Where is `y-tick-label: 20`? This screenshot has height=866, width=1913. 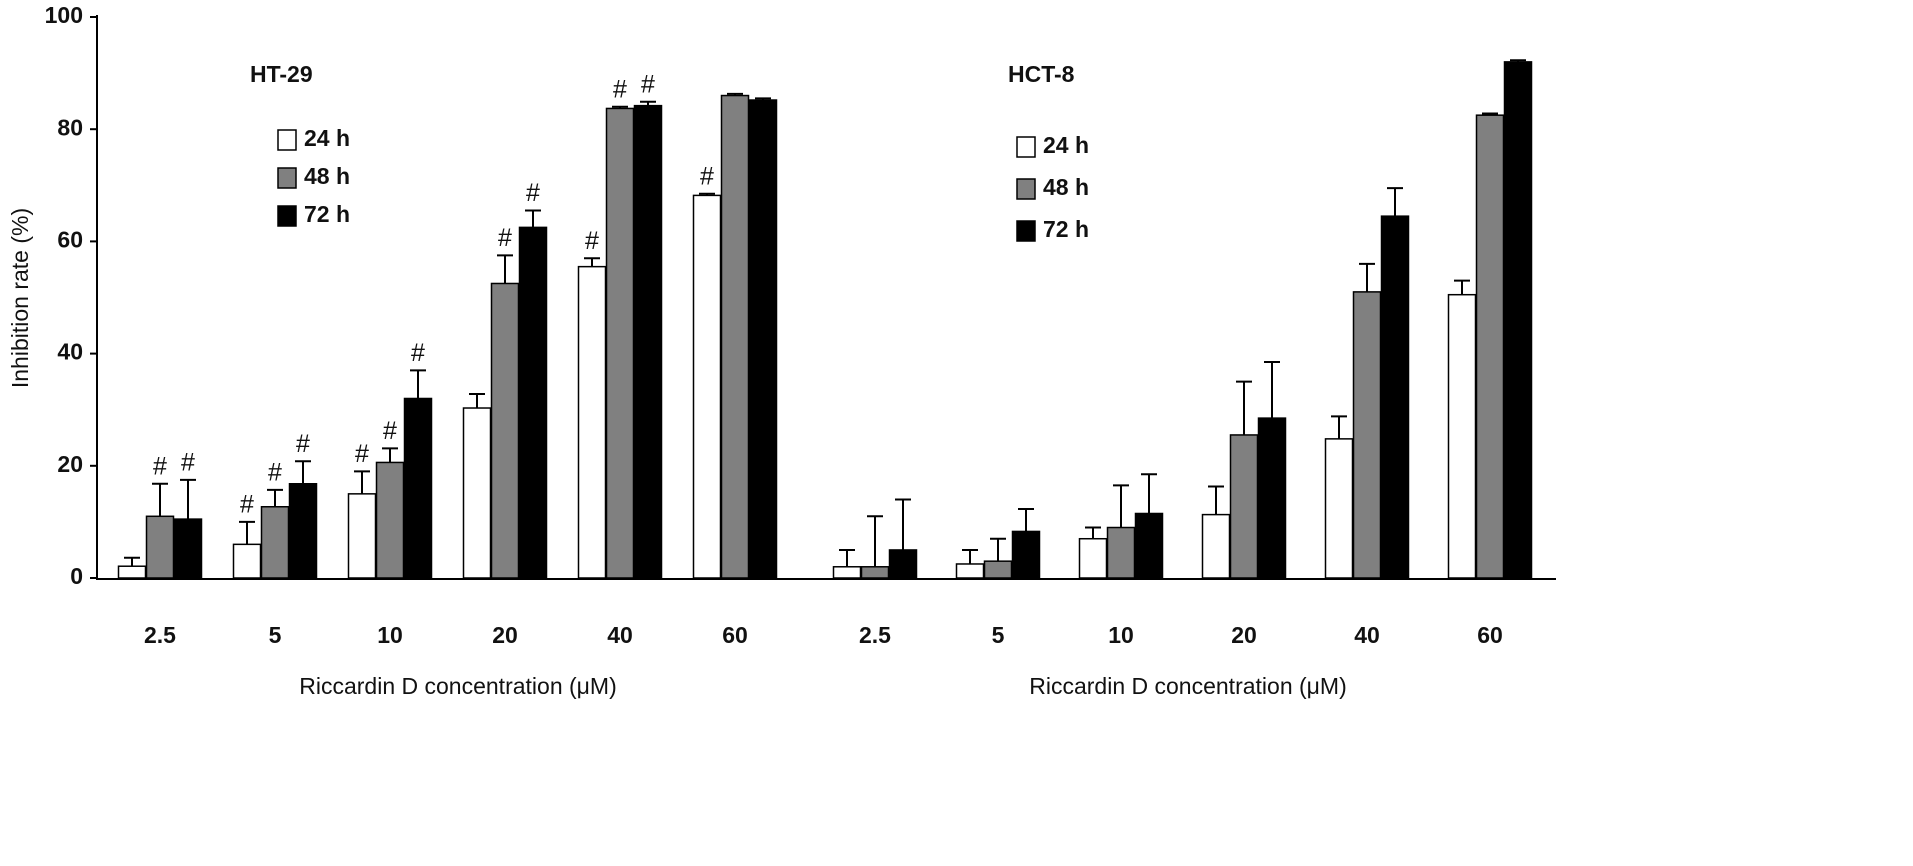
y-tick-label: 20 is located at coordinates (70, 464).